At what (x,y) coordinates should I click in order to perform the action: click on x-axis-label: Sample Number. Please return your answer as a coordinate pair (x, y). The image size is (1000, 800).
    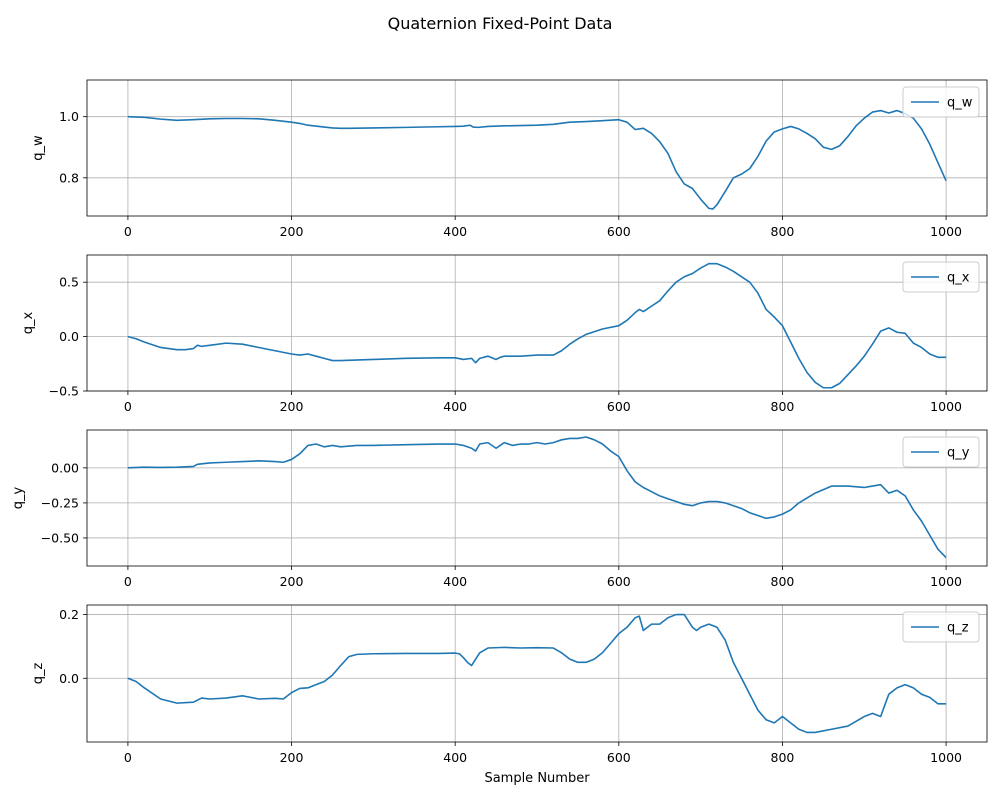
    Looking at the image, I should click on (537, 778).